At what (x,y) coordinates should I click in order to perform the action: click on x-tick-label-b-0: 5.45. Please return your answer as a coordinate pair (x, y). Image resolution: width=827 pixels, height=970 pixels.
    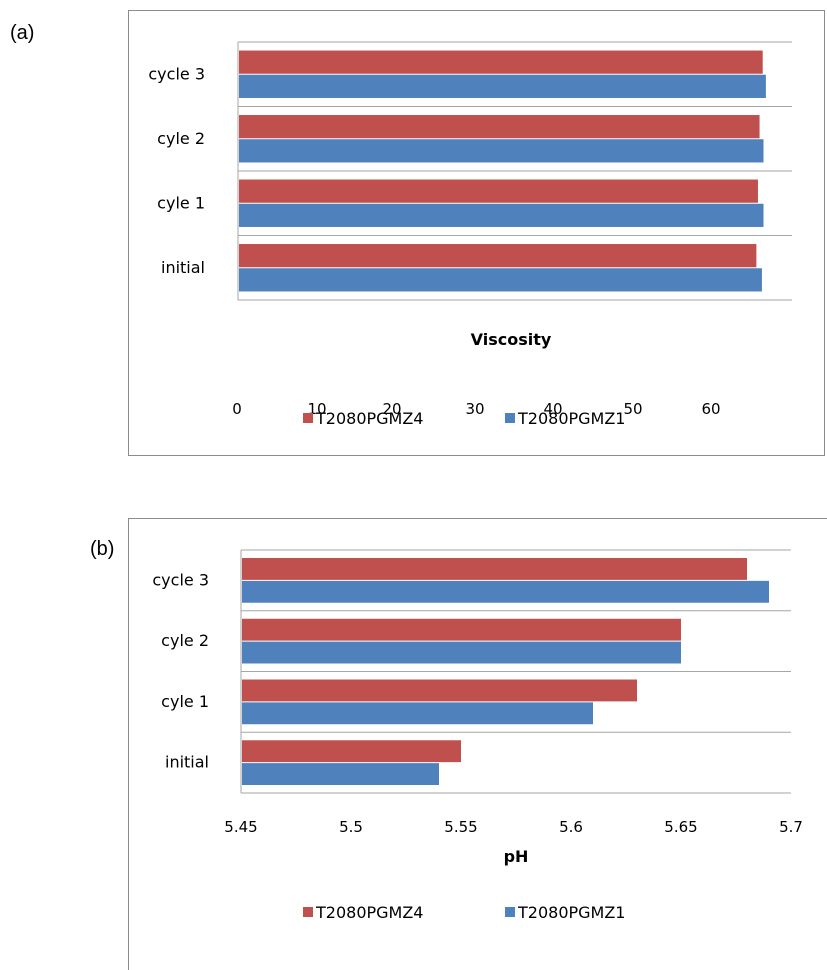
    Looking at the image, I should click on (240, 827).